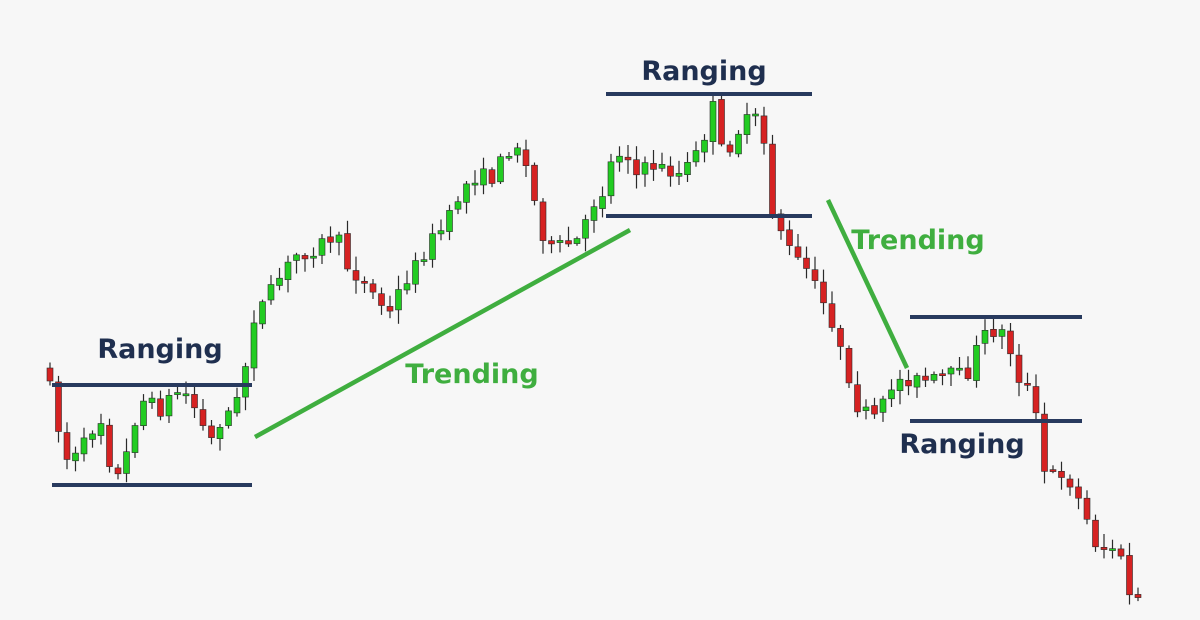 Image resolution: width=1200 pixels, height=620 pixels. What do you see at coordinates (961, 444) in the screenshot?
I see `ranging-label-3: Ranging` at bounding box center [961, 444].